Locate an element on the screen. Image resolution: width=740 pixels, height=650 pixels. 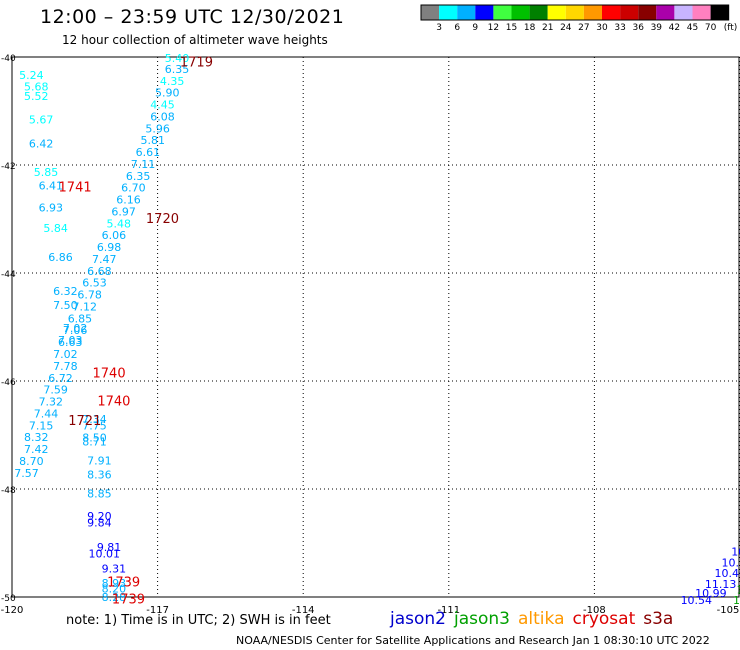
wave-height-label: 5.40 is located at coordinates (177, 58).